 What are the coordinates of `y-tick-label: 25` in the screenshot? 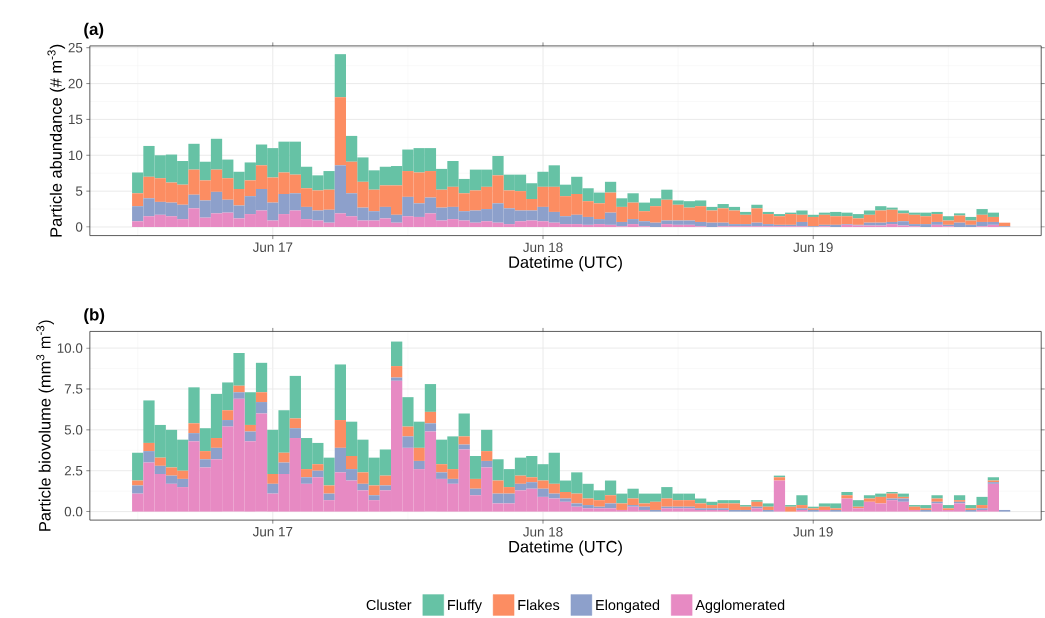 It's located at (75, 48).